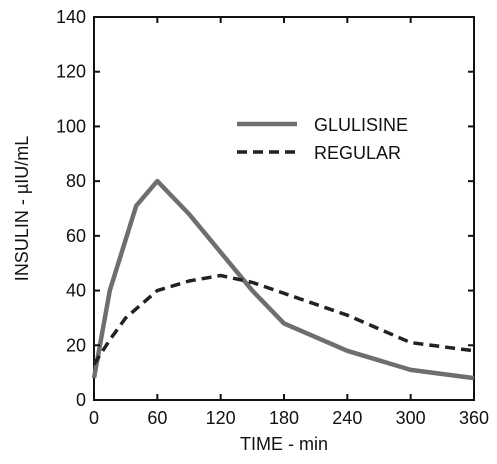 Image resolution: width=497 pixels, height=464 pixels. Describe the element at coordinates (76, 181) in the screenshot. I see `y-tick-label: 80` at that location.